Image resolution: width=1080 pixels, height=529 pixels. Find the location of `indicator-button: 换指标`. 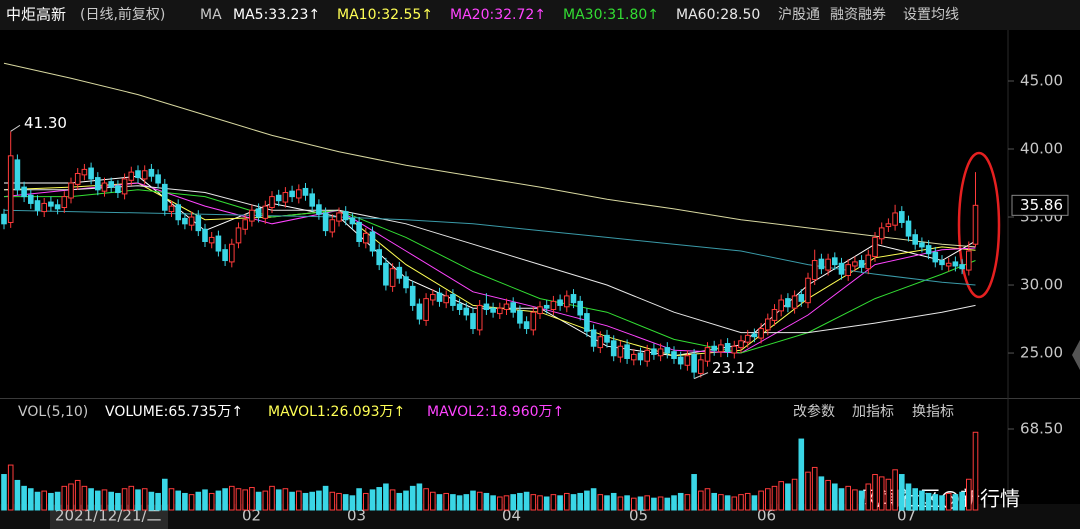

indicator-button: 换指标 is located at coordinates (933, 411).